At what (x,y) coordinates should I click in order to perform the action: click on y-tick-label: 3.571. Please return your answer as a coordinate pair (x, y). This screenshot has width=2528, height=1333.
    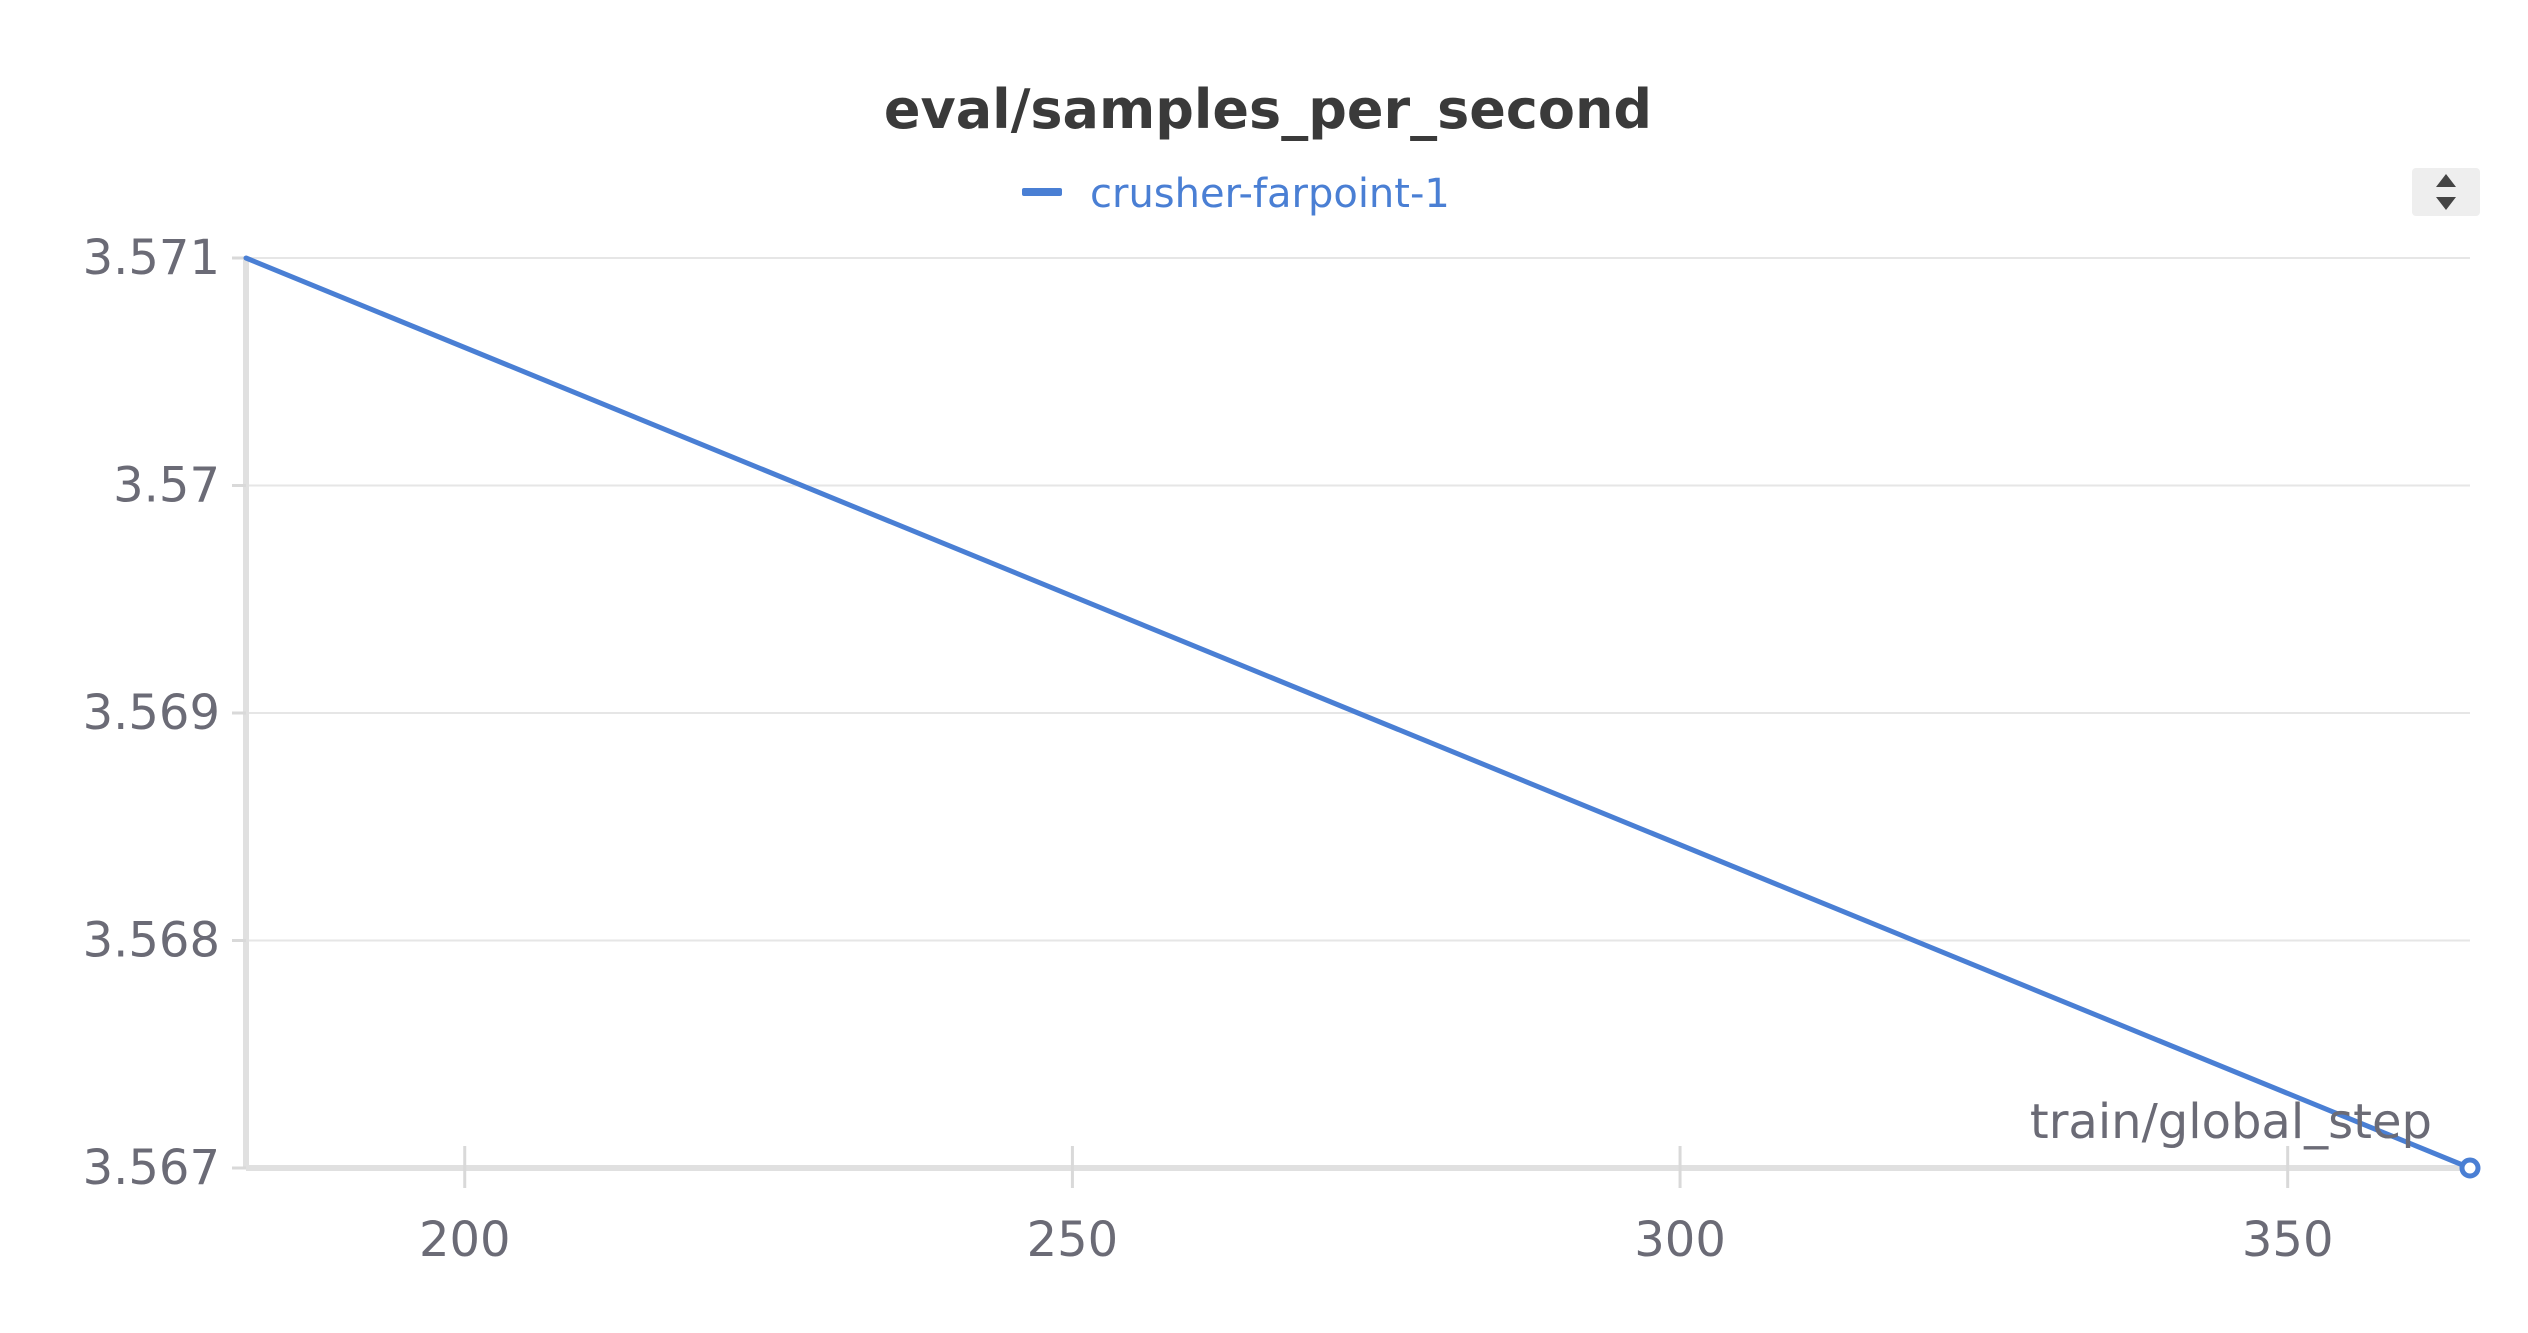
    Looking at the image, I should click on (151, 258).